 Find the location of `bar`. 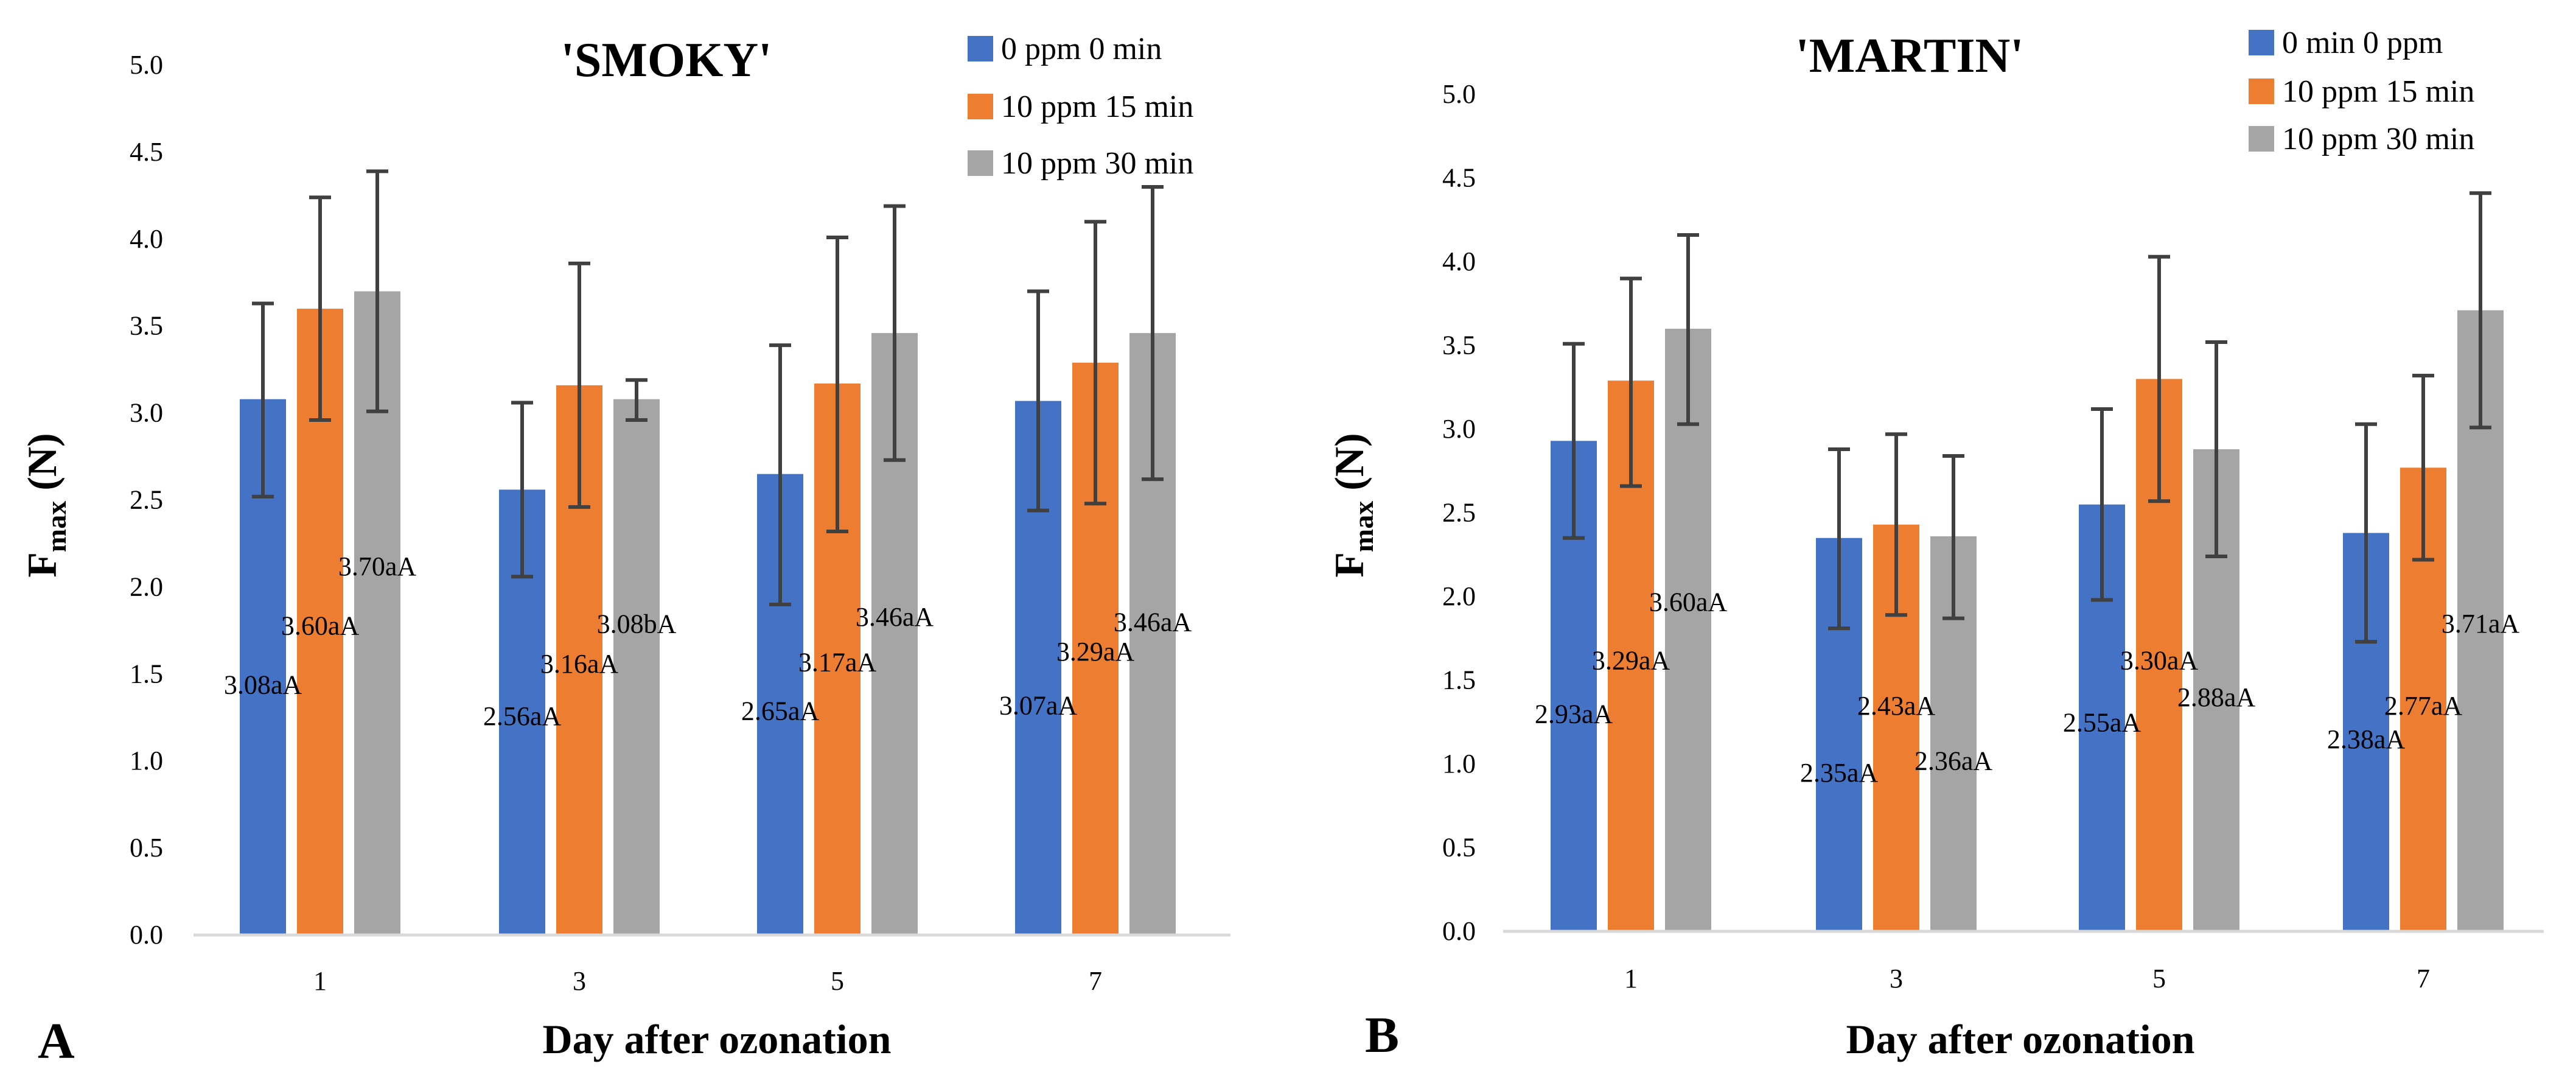

bar is located at coordinates (1688, 630).